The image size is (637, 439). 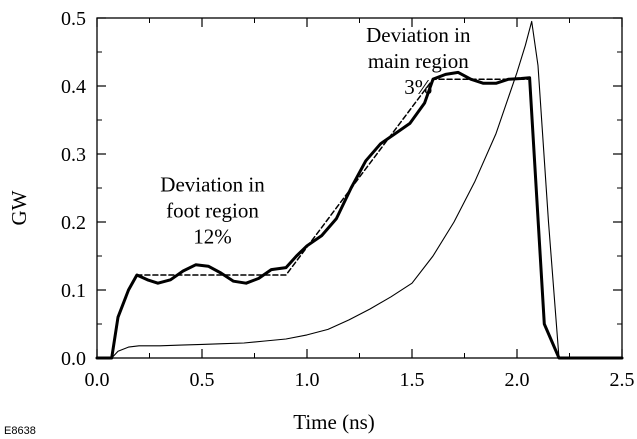 I want to click on annotation-line: main region, so click(x=418, y=61).